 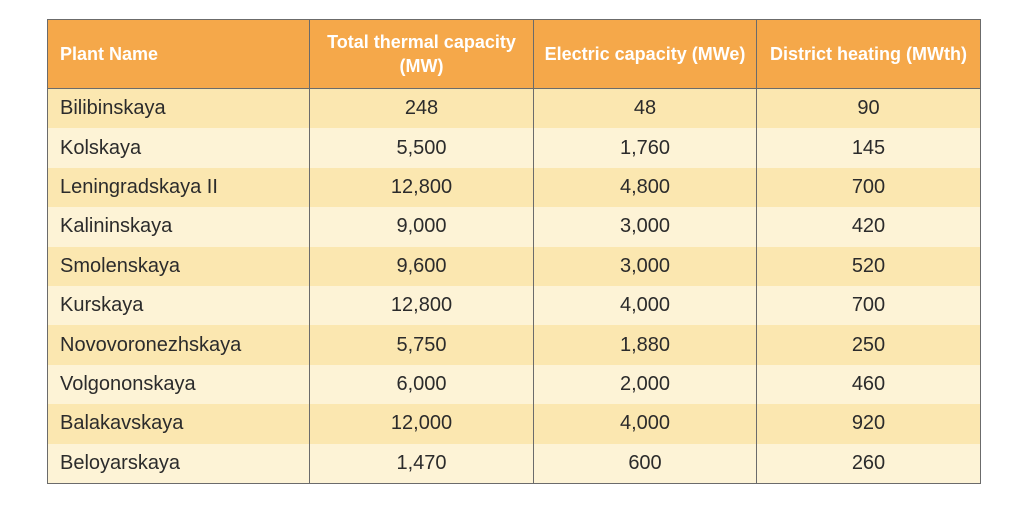 I want to click on cell-thermal-capacity: 5,500, so click(x=421, y=148).